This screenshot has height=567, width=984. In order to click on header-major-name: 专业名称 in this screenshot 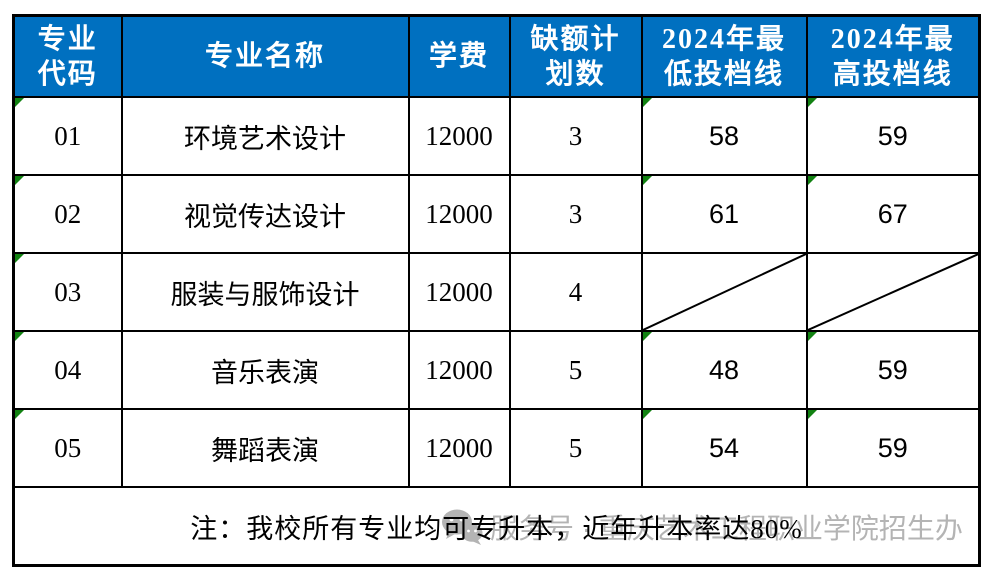, I will do `click(265, 56)`.